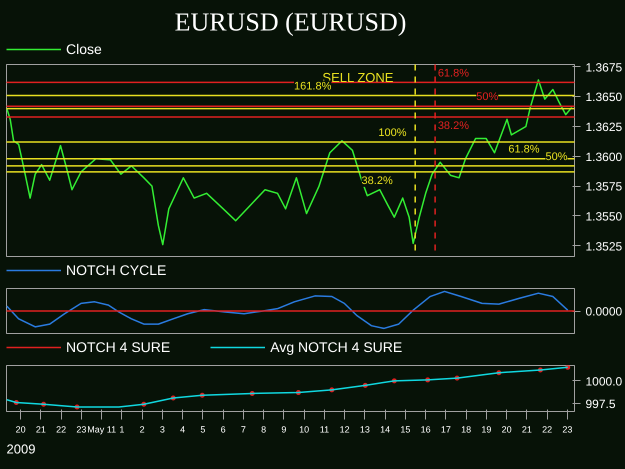 This screenshot has width=625, height=469. What do you see at coordinates (336, 347) in the screenshot?
I see `legend-label: Avg NOTCH 4 SURE` at bounding box center [336, 347].